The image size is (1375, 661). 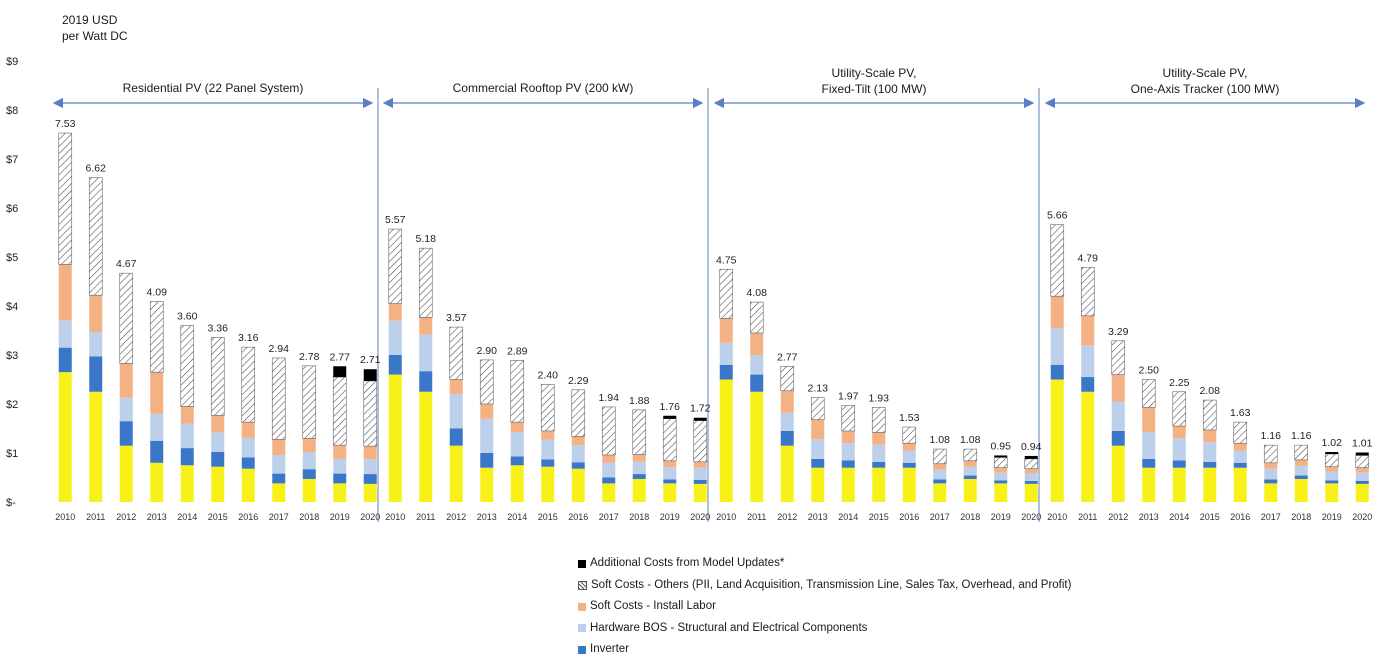 I want to click on stacked-bar: 2.50 2013, so click(x=1149, y=444).